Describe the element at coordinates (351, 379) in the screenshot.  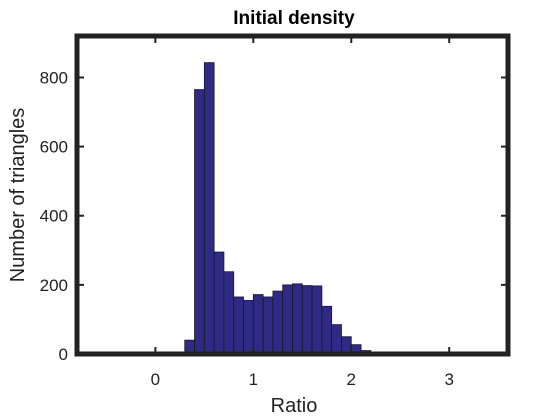
I see `x-tick-label: 2` at that location.